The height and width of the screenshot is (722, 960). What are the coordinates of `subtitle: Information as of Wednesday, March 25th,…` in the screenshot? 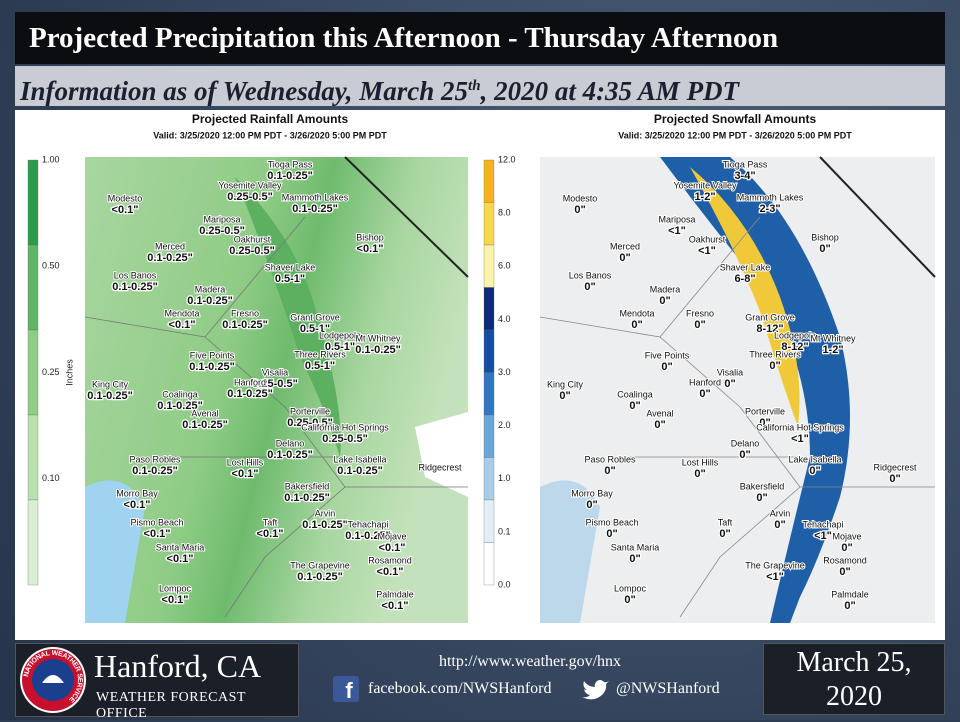 It's located at (480, 86).